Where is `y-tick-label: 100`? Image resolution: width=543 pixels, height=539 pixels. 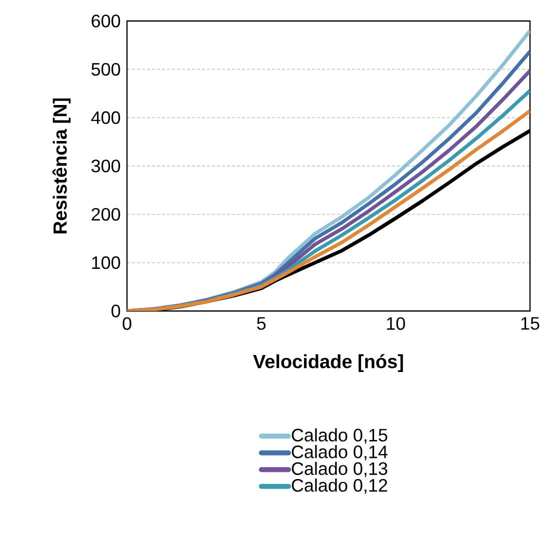
y-tick-label: 100 is located at coordinates (106, 263).